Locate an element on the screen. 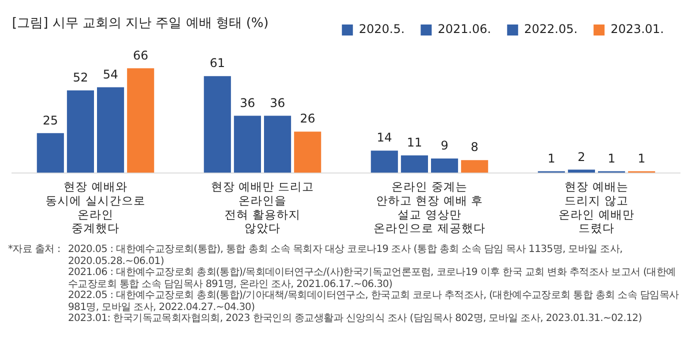 The width and height of the screenshot is (692, 347). data-label: 11 is located at coordinates (414, 142).